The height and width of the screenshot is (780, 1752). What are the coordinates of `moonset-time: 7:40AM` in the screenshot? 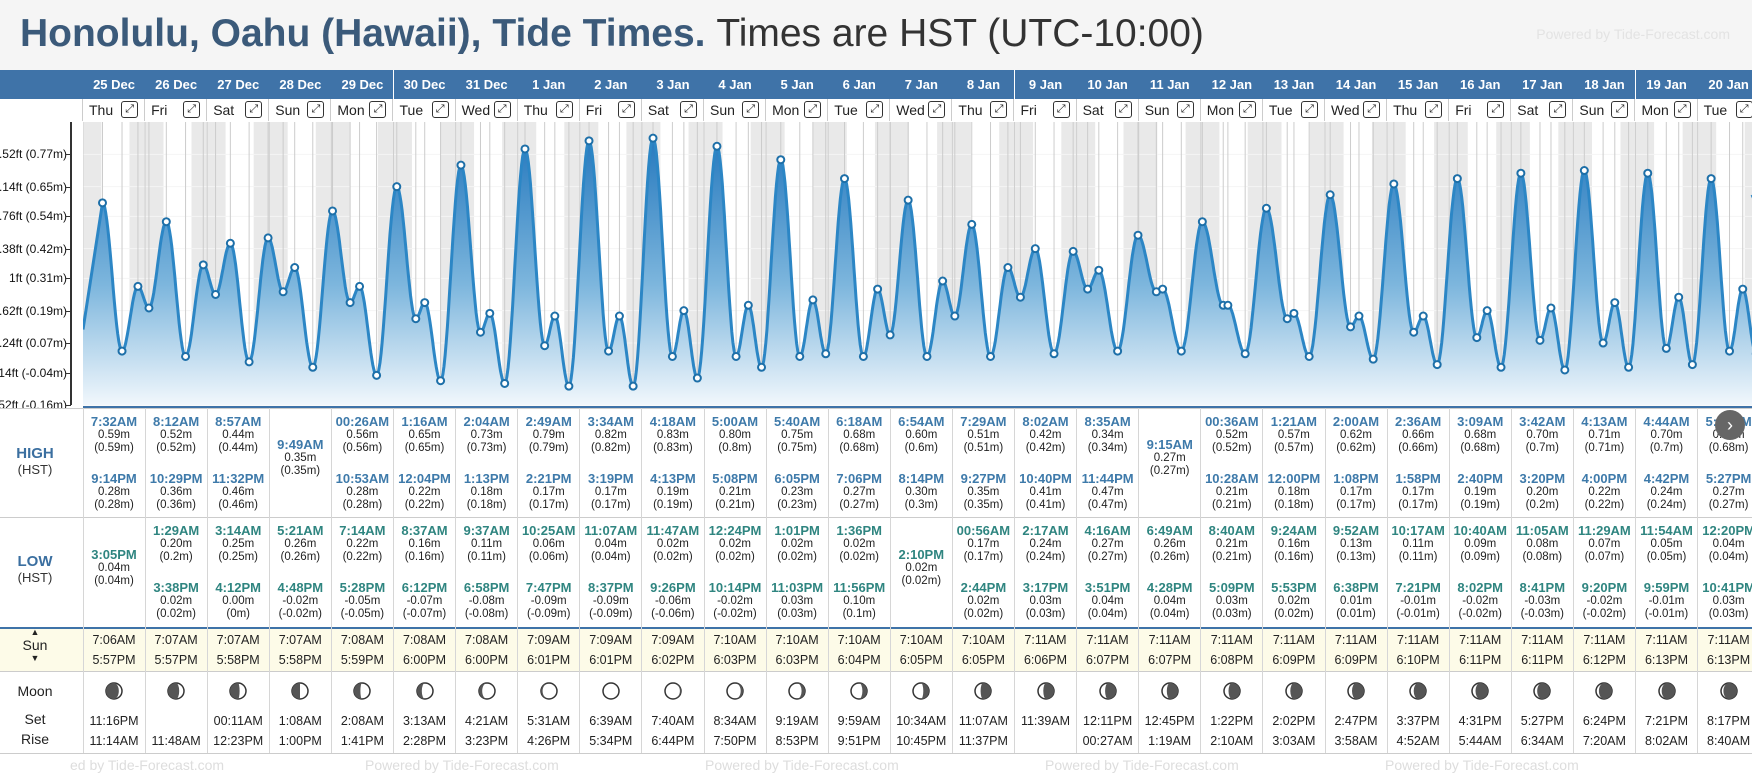 It's located at (673, 721).